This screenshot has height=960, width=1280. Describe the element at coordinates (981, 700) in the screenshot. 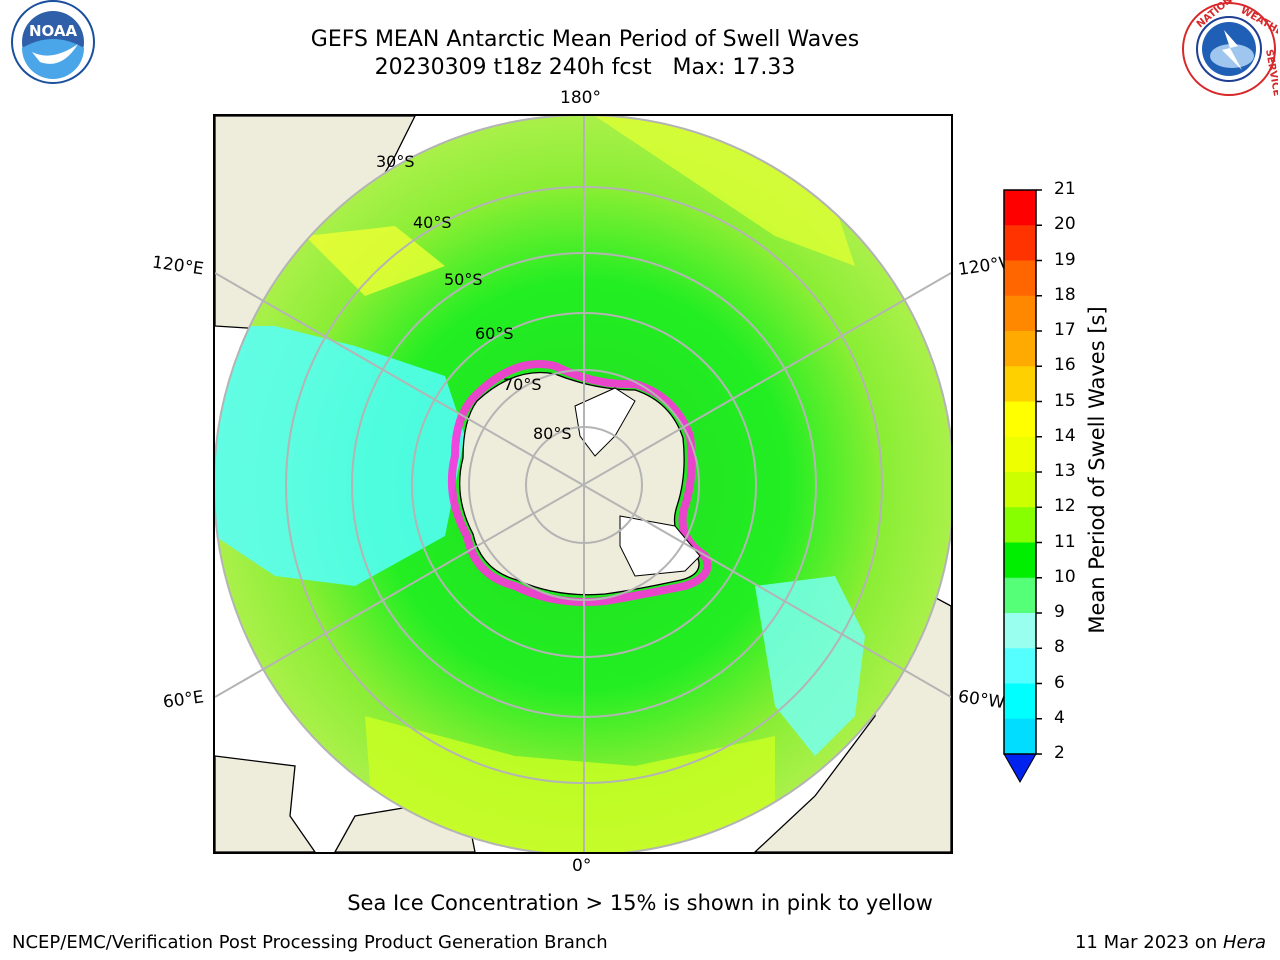

I see `lon-label-60w: 60°W` at that location.